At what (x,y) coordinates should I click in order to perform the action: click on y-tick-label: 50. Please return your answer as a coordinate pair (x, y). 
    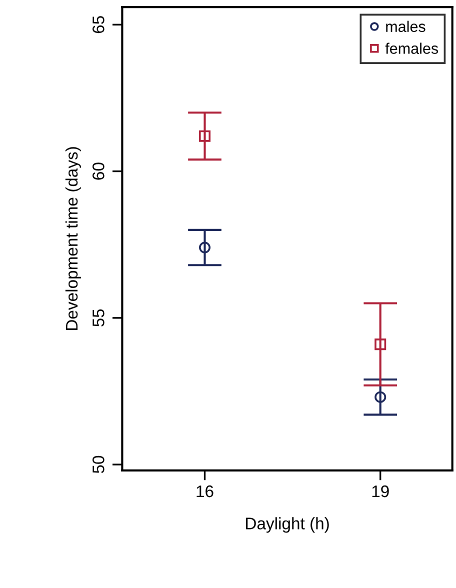
    Looking at the image, I should click on (98, 465).